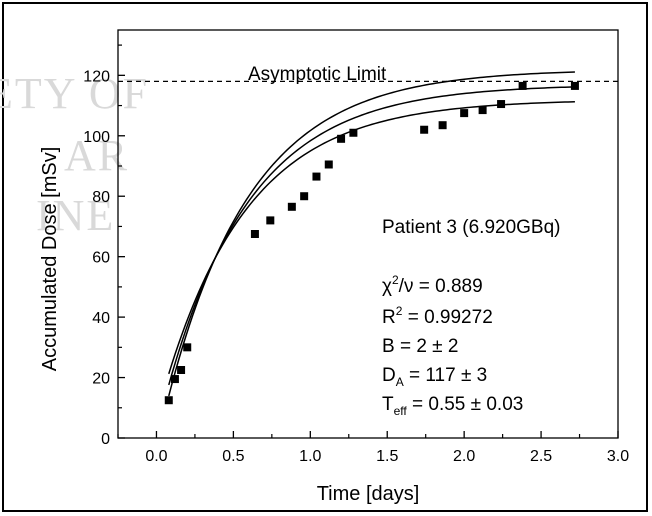 This screenshot has height=516, width=652. What do you see at coordinates (387, 456) in the screenshot?
I see `x-tick-label: 1.5` at bounding box center [387, 456].